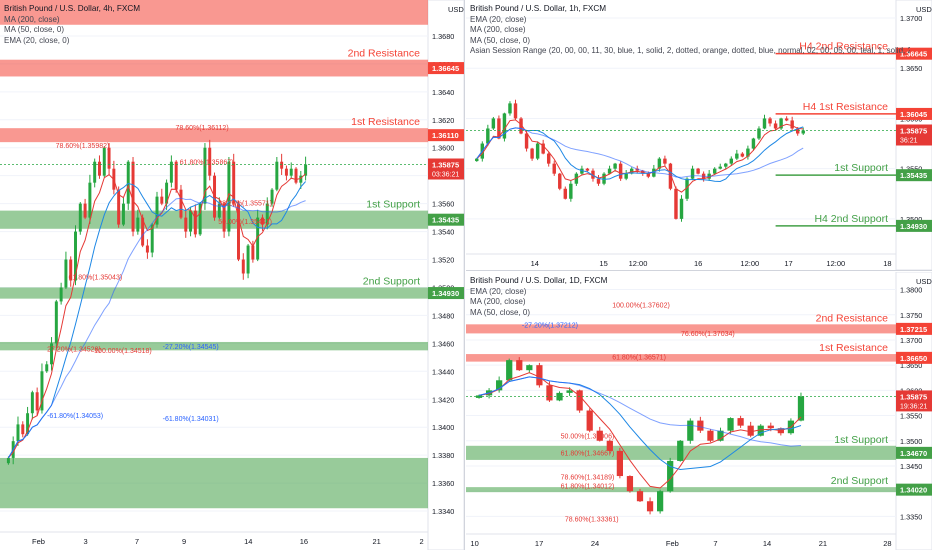  I want to click on h4-countdown: 03:36:21, so click(445, 175).